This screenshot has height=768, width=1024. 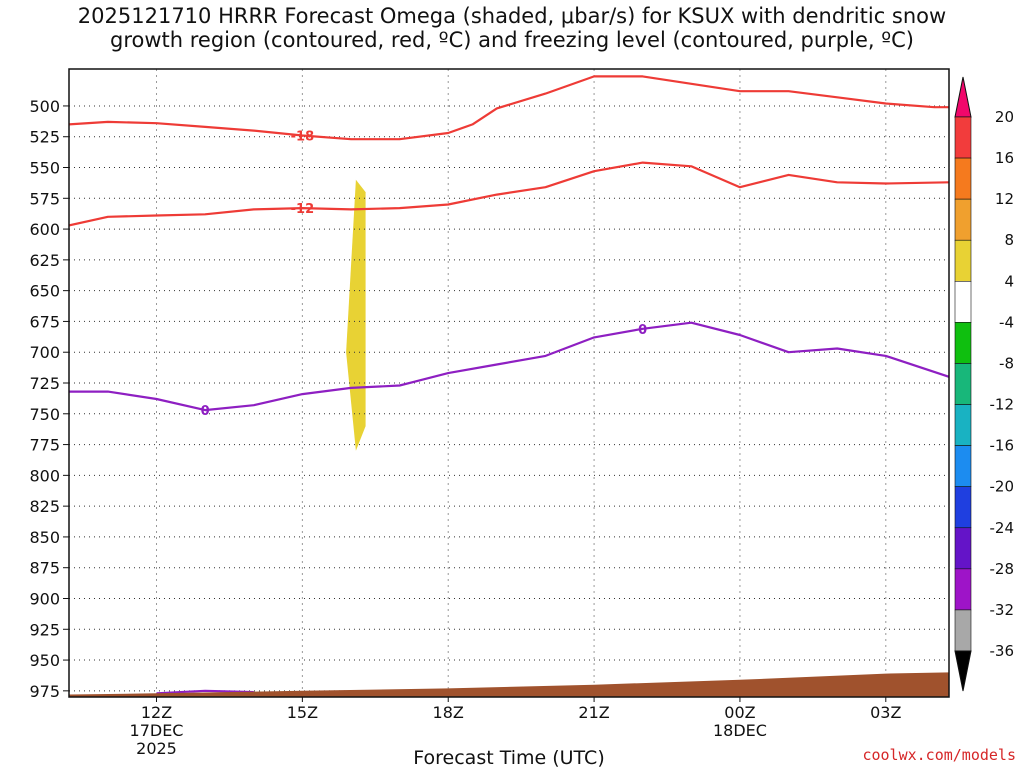 I want to click on contour-label-freezing-level-0-2: 0, so click(x=642, y=330).